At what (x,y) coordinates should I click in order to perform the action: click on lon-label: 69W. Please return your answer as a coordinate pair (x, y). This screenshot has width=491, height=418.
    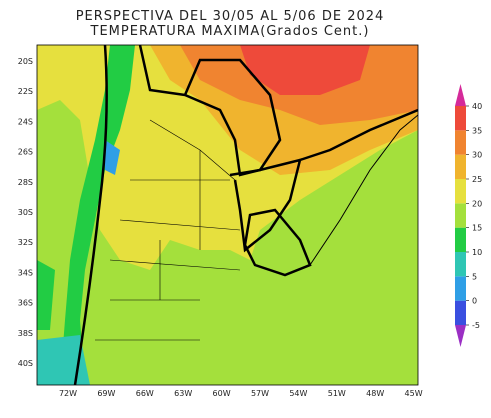
    Looking at the image, I should click on (106, 393).